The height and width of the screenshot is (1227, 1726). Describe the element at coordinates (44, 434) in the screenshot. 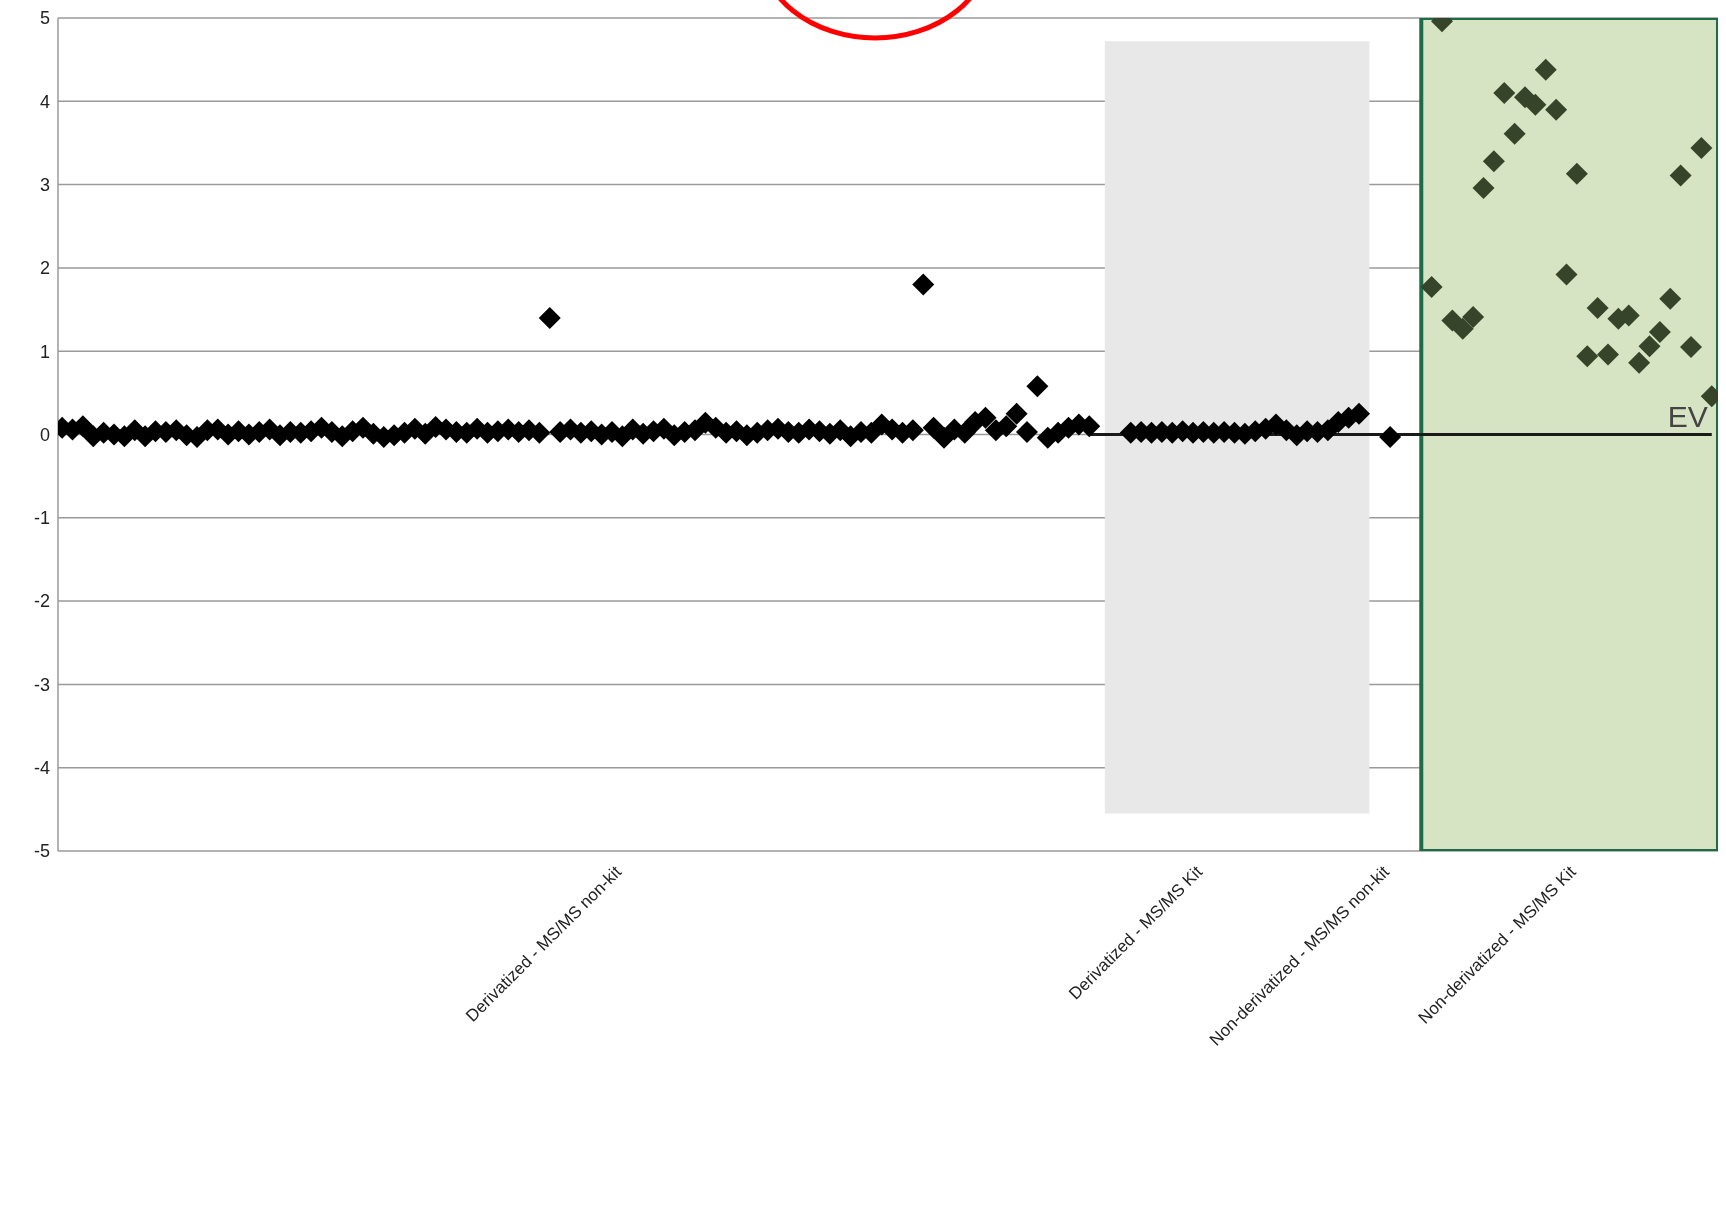

I see `y-tick-label: 0` at that location.